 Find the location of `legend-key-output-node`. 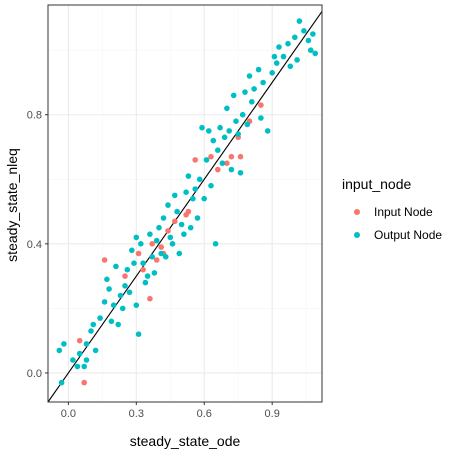

legend-key-output-node is located at coordinates (357, 235).